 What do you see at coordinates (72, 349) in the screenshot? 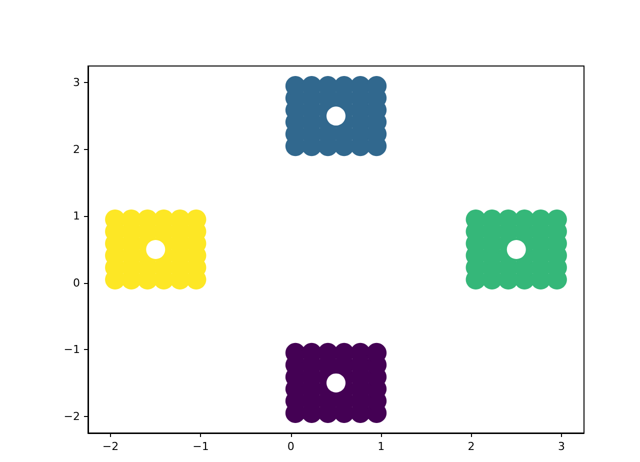
I see `y-tick-label: −1` at bounding box center [72, 349].